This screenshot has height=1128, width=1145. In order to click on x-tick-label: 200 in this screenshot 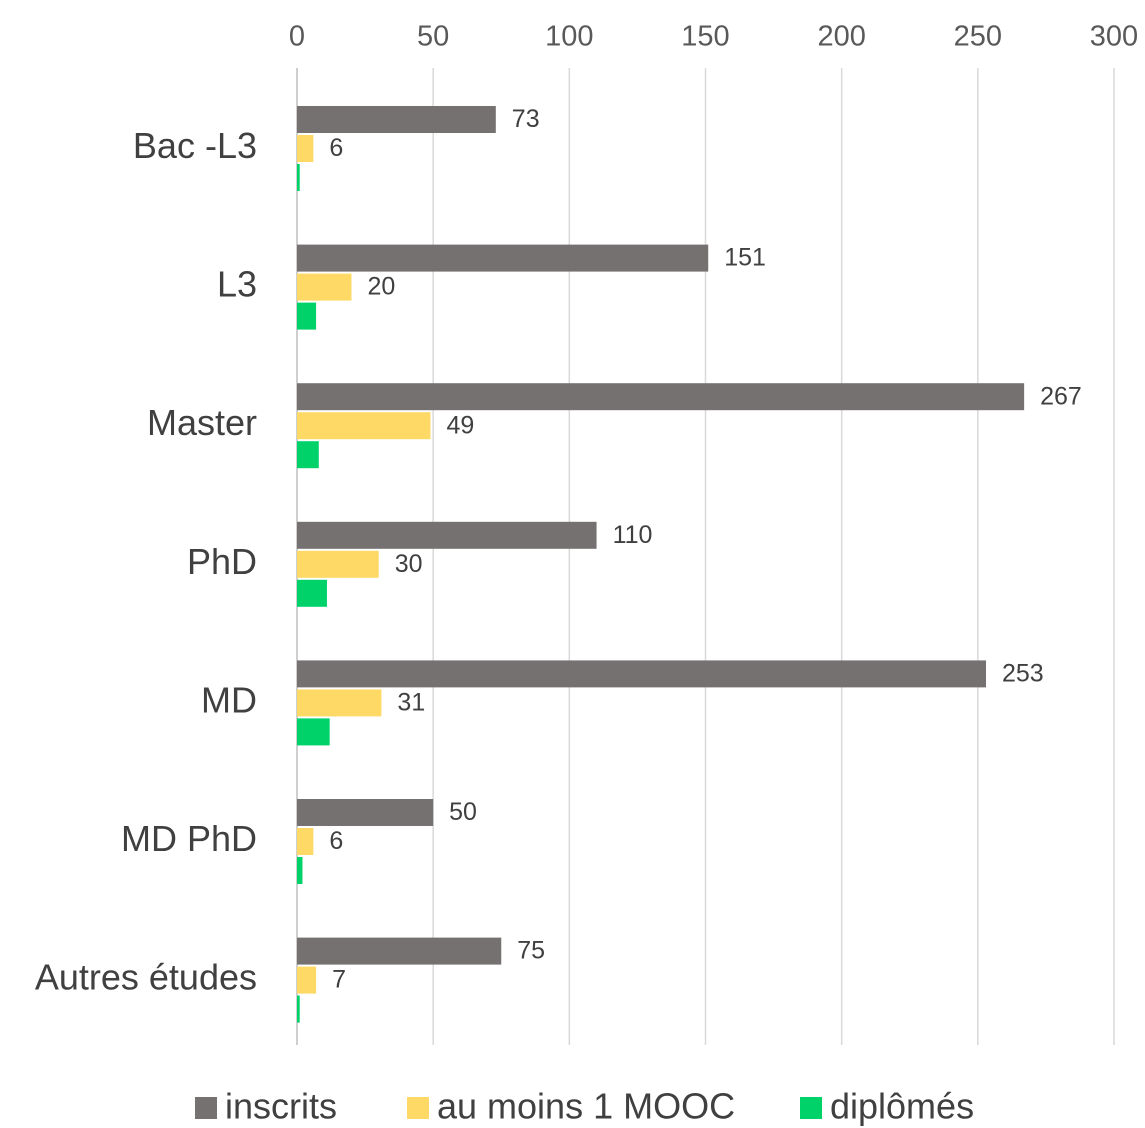, I will do `click(841, 37)`.